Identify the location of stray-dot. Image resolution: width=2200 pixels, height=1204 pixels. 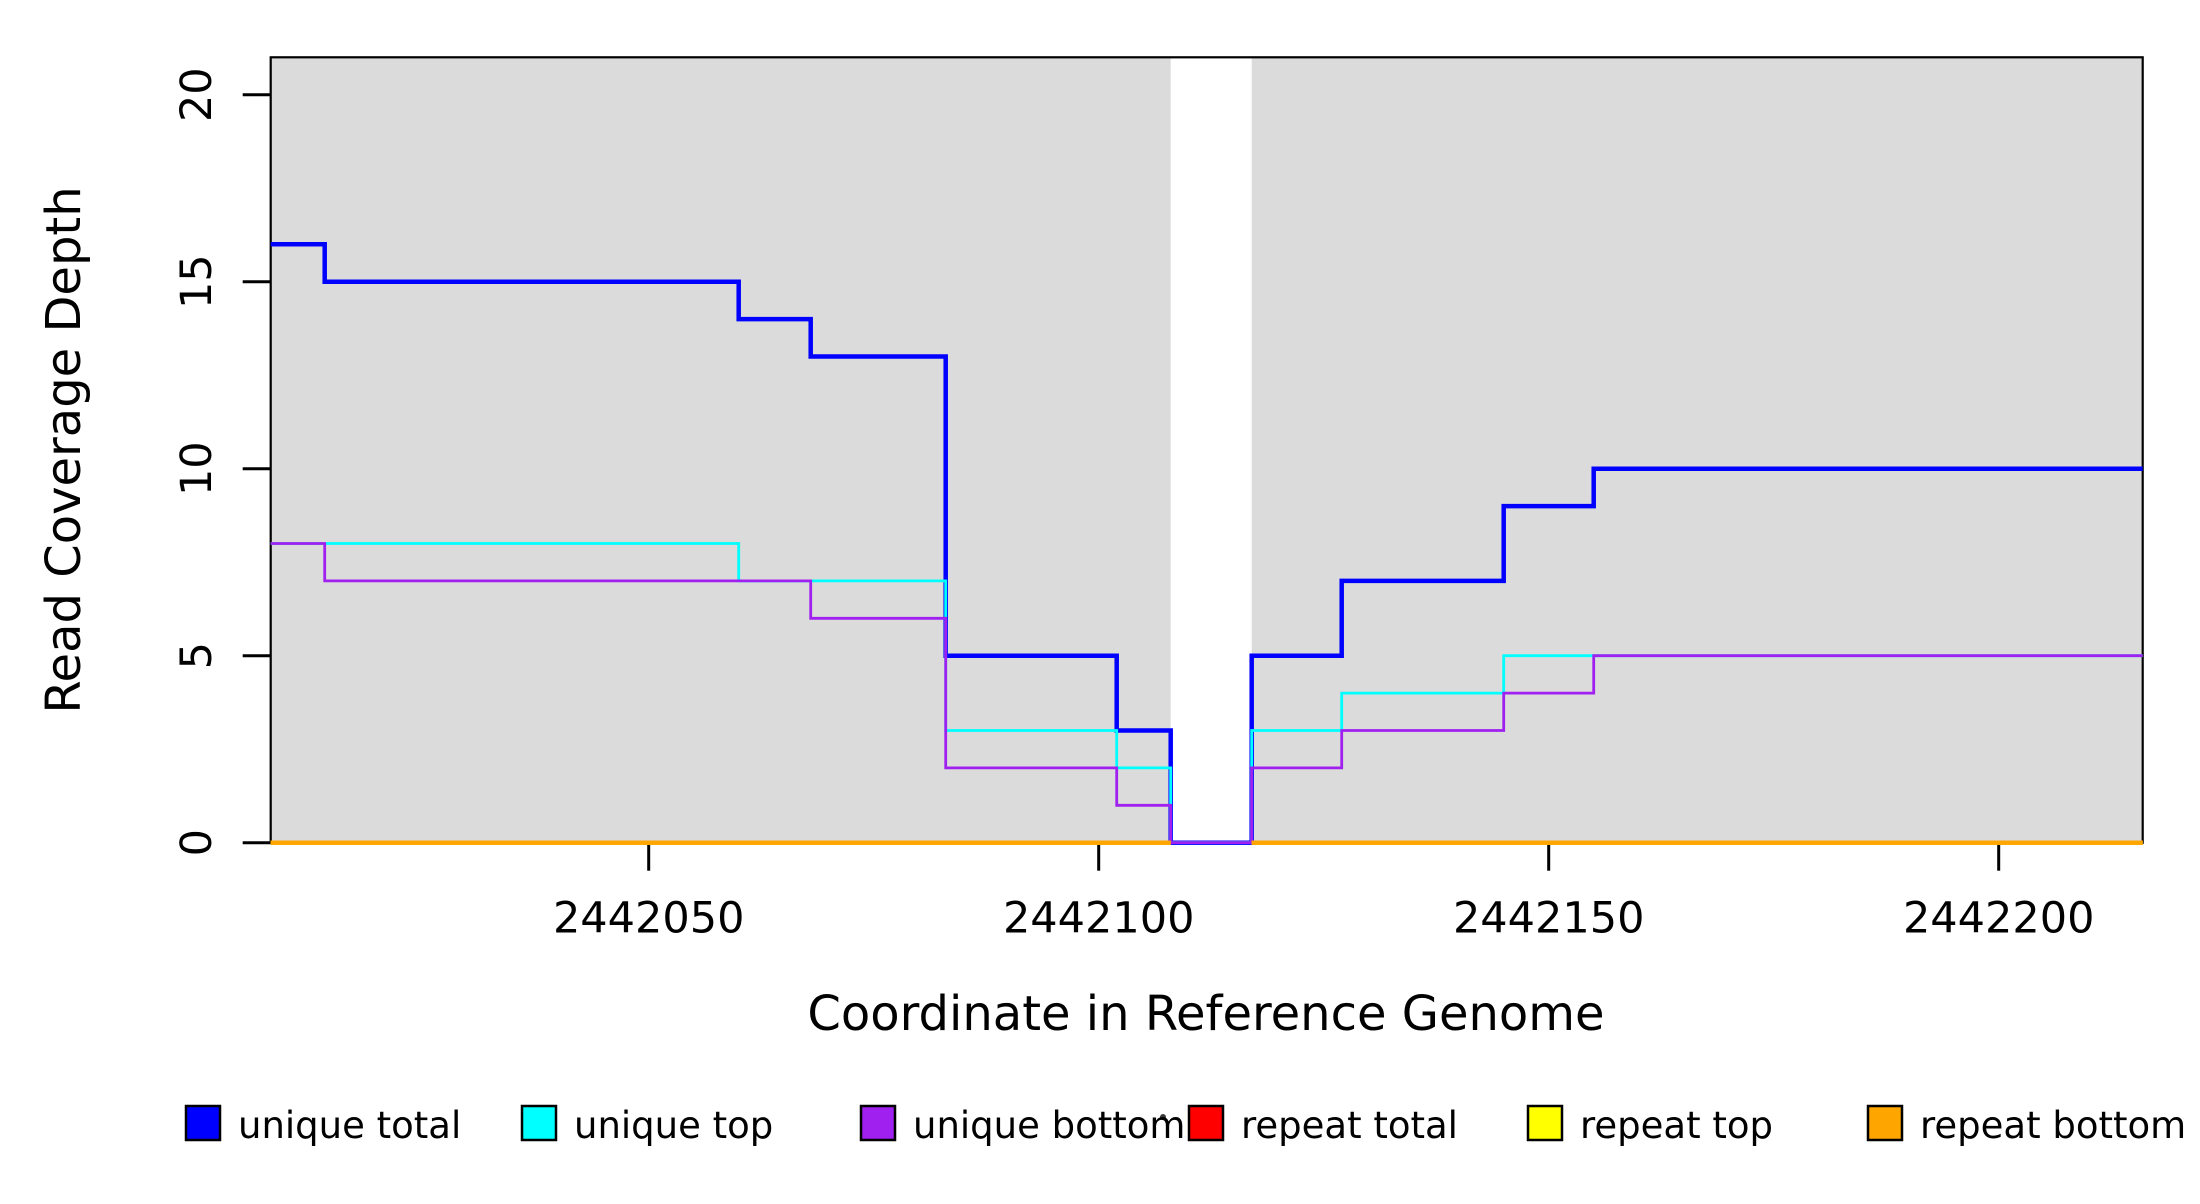
(1163, 1117).